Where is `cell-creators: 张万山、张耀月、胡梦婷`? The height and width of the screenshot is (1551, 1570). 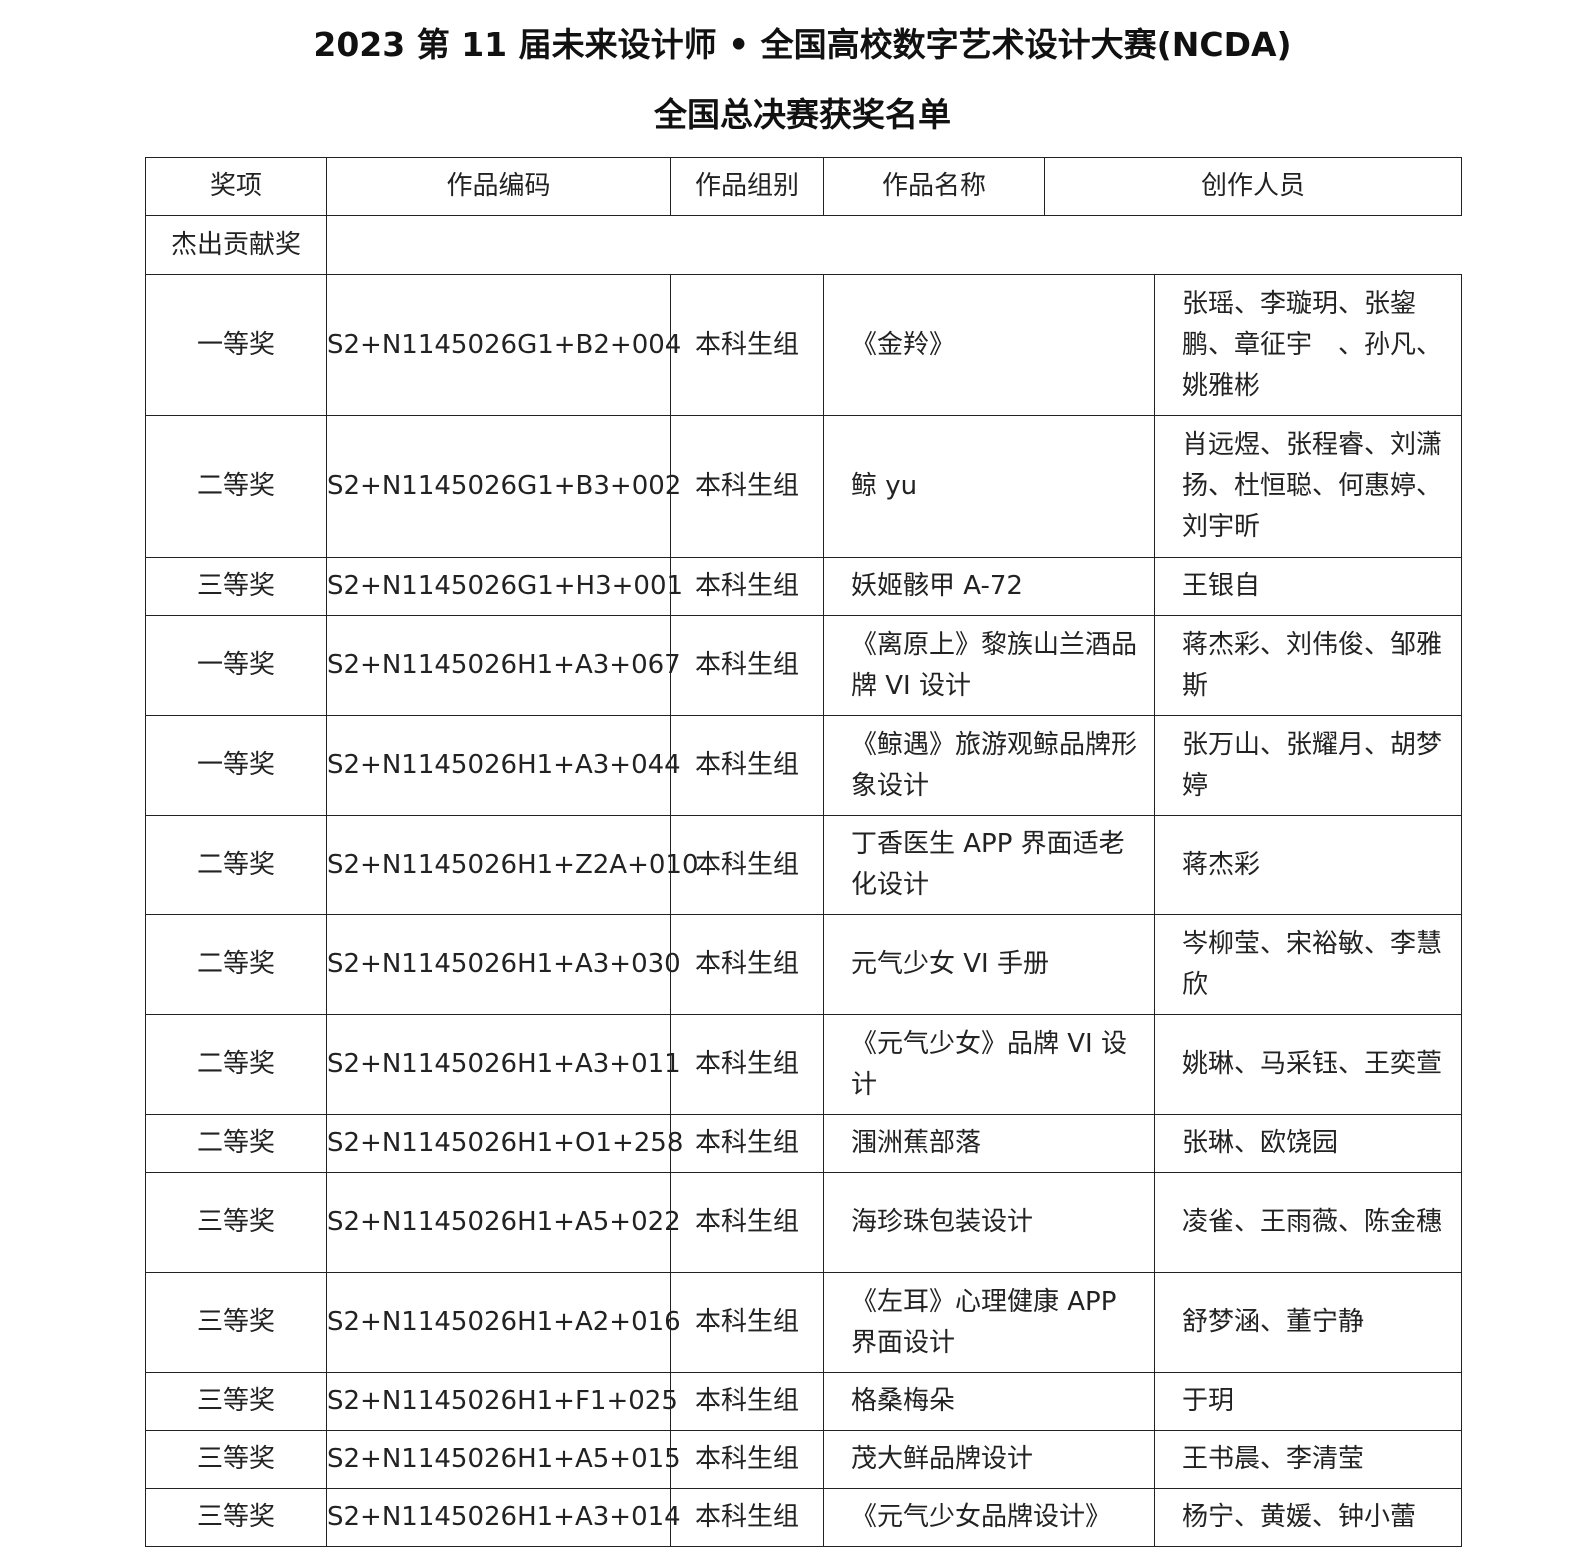 cell-creators: 张万山、张耀月、胡梦婷 is located at coordinates (1308, 765).